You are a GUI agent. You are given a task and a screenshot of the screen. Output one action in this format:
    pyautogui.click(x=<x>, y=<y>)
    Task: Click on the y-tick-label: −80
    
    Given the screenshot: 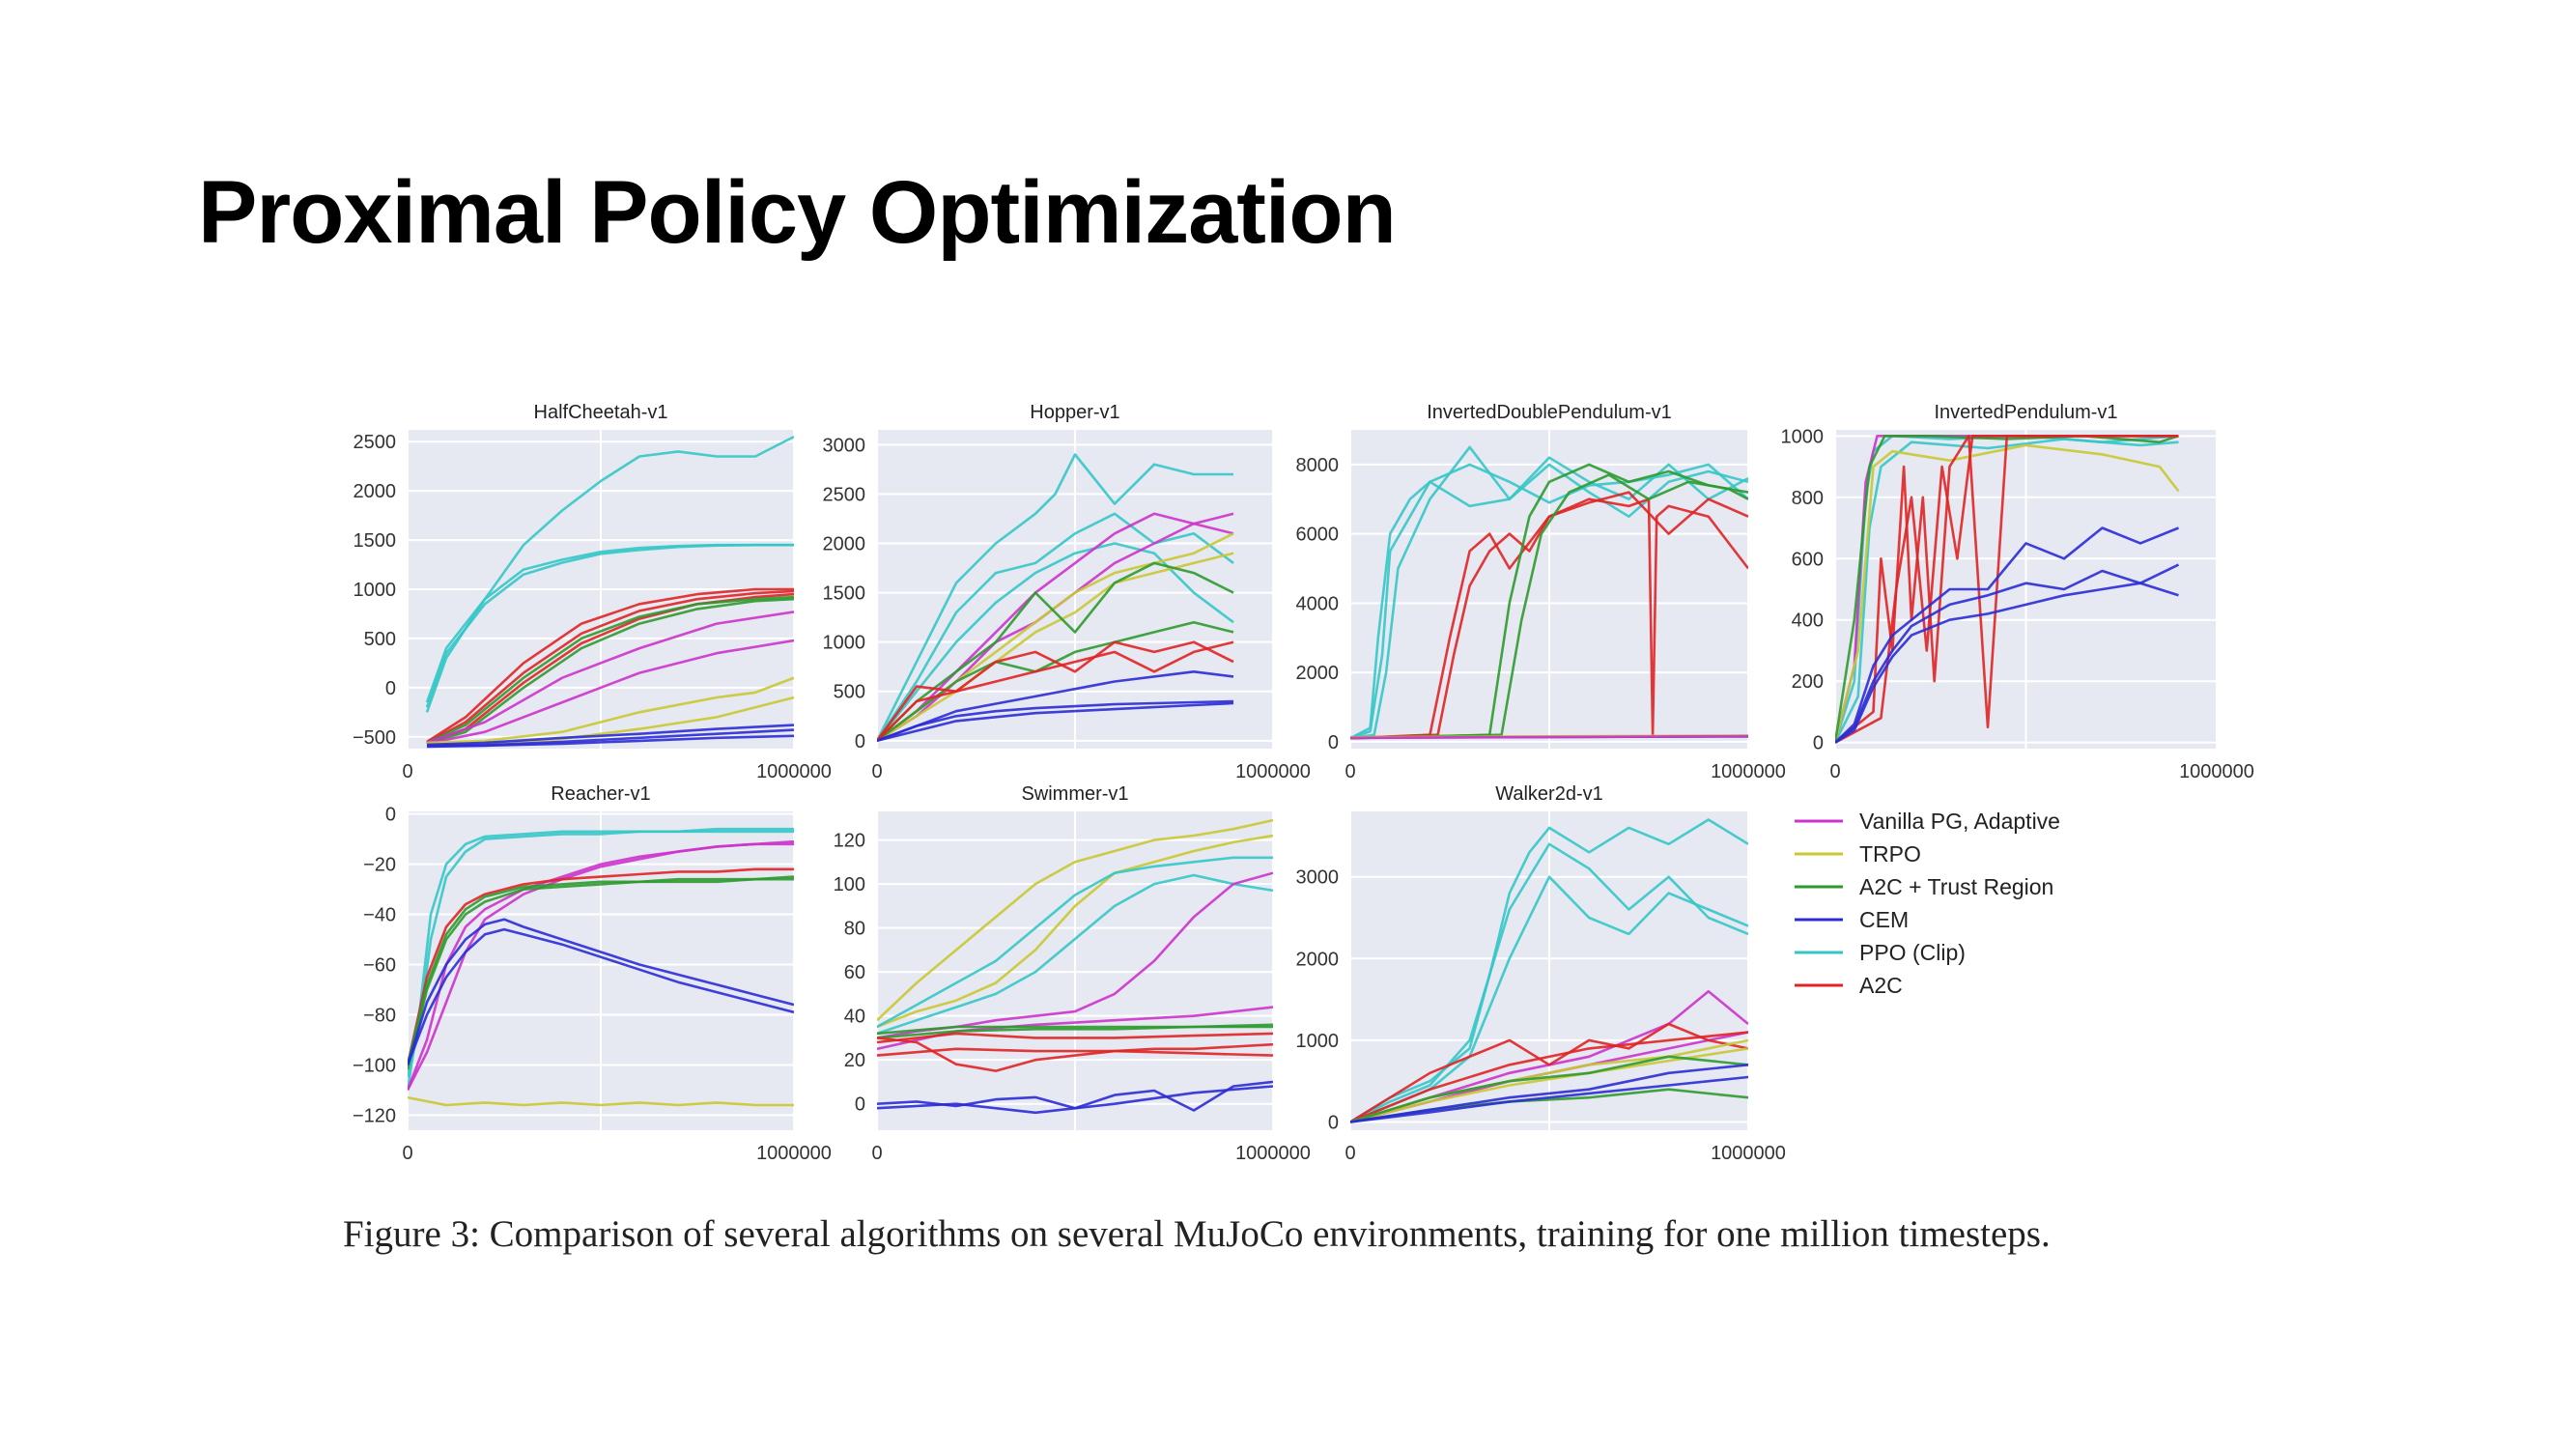 What is the action you would take?
    pyautogui.click(x=379, y=1015)
    